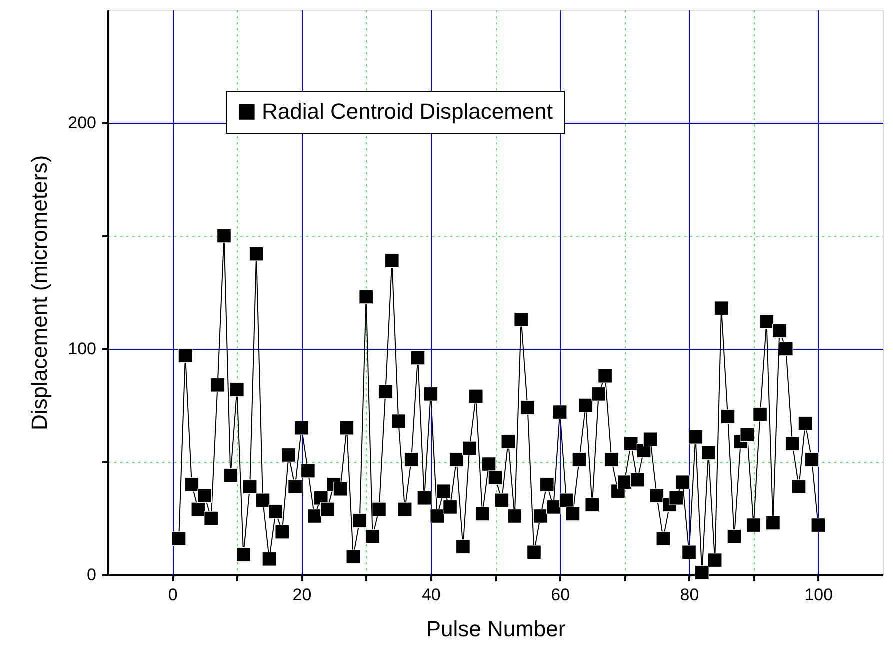 This screenshot has height=660, width=893. What do you see at coordinates (91, 575) in the screenshot?
I see `y-tick-label: 0` at bounding box center [91, 575].